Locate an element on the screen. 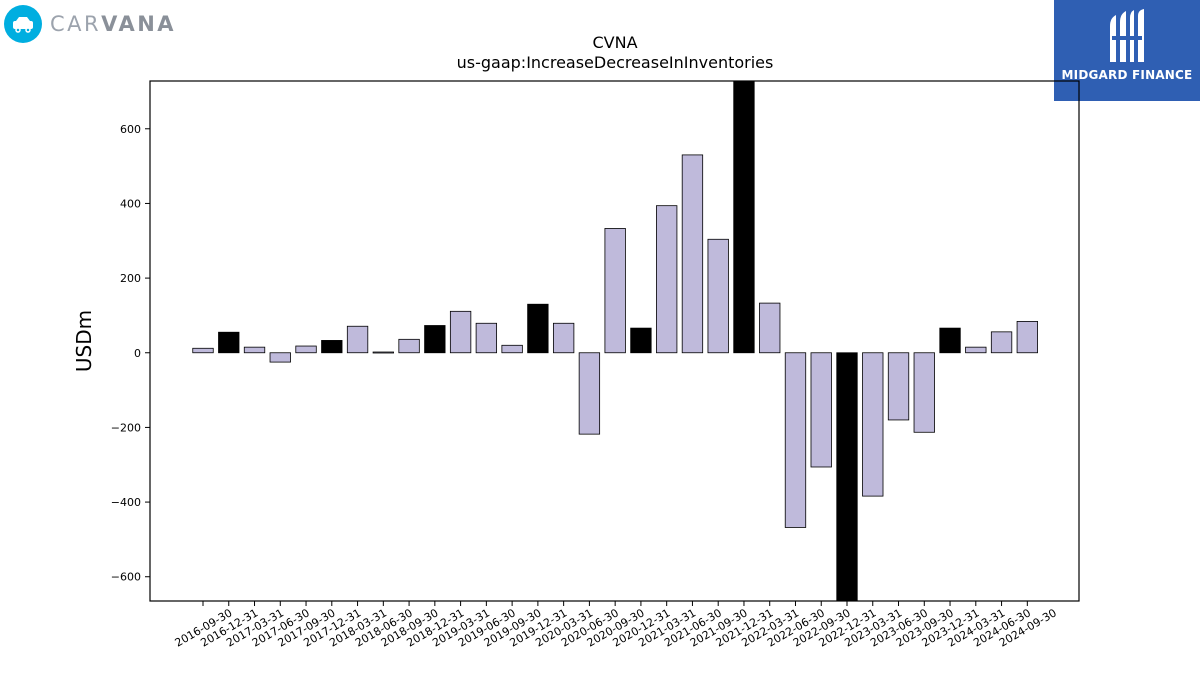 This screenshot has width=1200, height=675. carvana-wordmark-bold: VANA is located at coordinates (139, 24).